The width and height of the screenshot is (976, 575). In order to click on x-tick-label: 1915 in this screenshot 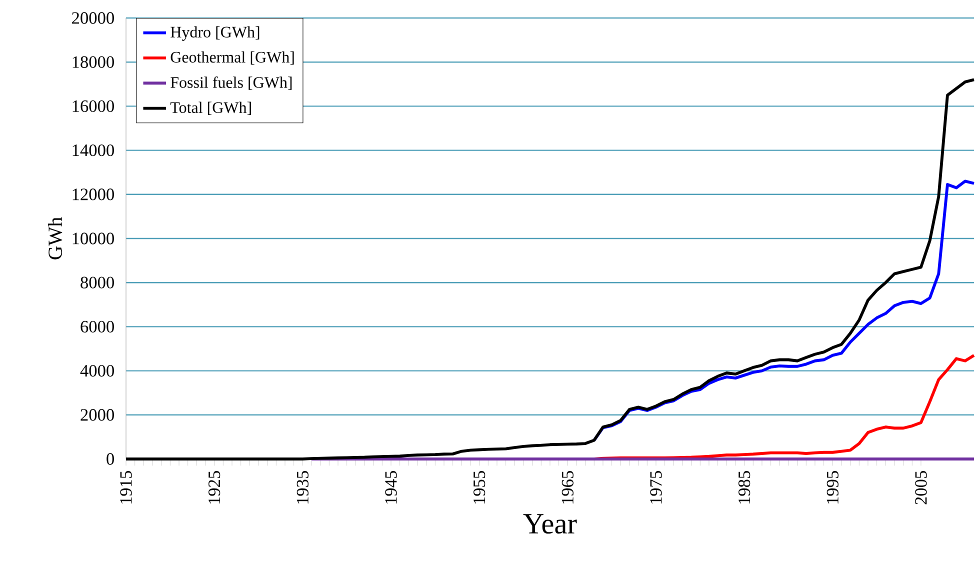, I will do `click(126, 487)`.